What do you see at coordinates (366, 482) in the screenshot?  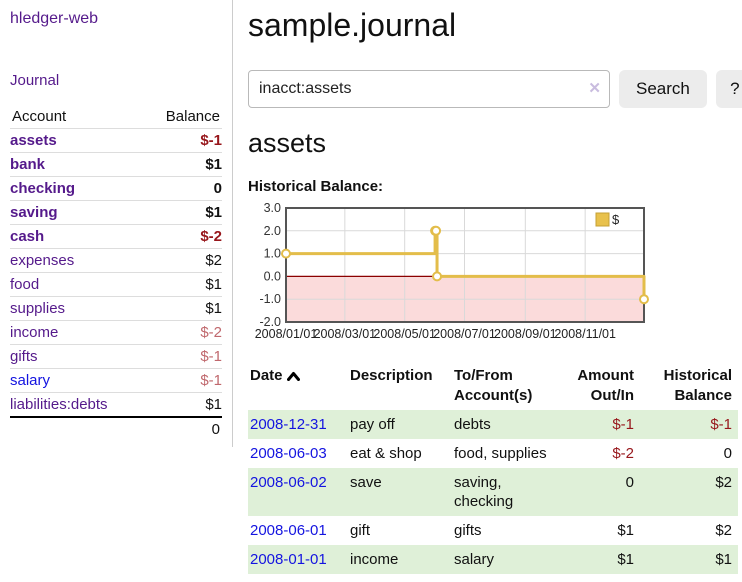 I see `transaction-description: save` at bounding box center [366, 482].